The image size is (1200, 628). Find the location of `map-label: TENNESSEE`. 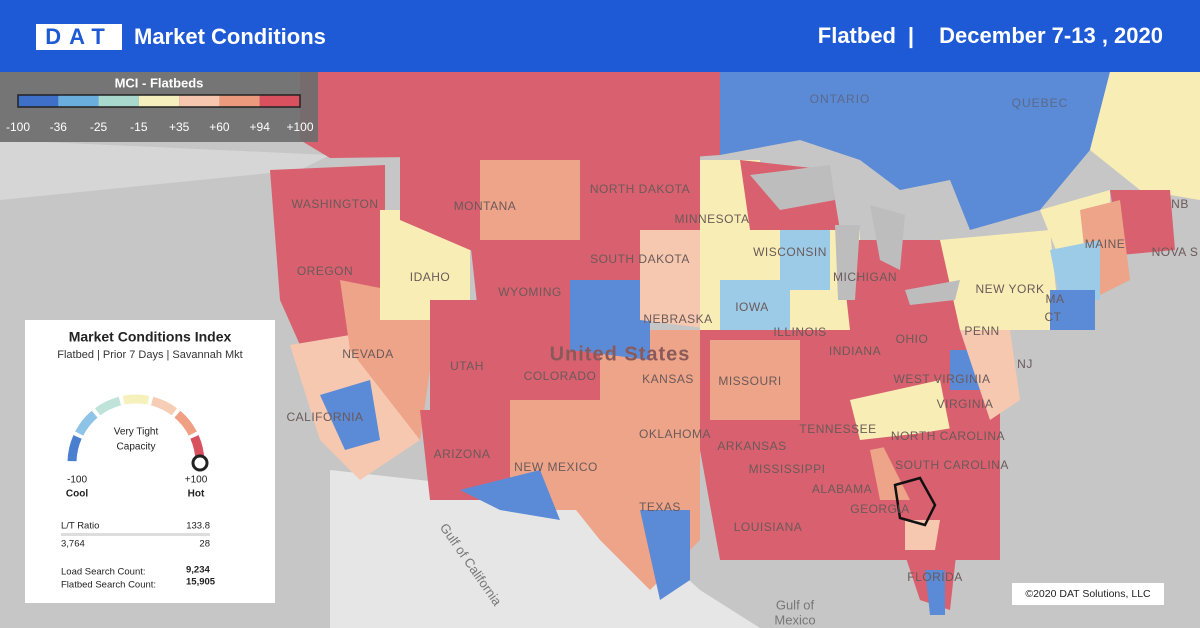

map-label: TENNESSEE is located at coordinates (837, 429).